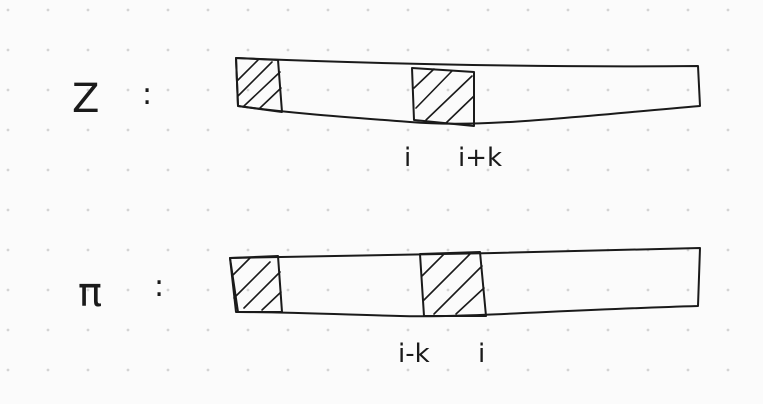 This screenshot has width=763, height=404. Describe the element at coordinates (468, 91) in the screenshot. I see `row-z-strip` at that location.